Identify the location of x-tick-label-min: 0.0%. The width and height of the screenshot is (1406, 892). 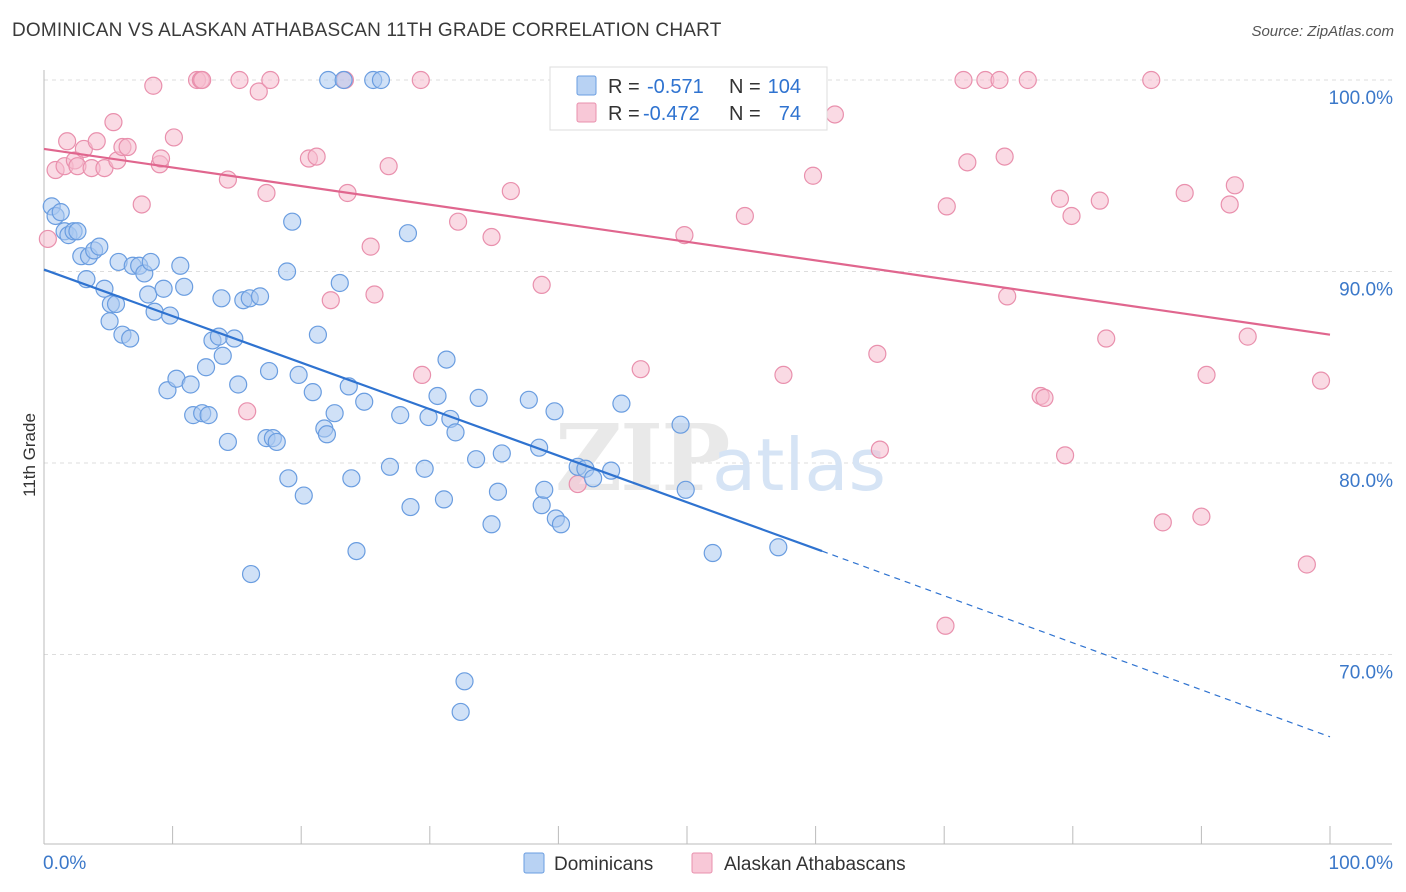
(64, 863).